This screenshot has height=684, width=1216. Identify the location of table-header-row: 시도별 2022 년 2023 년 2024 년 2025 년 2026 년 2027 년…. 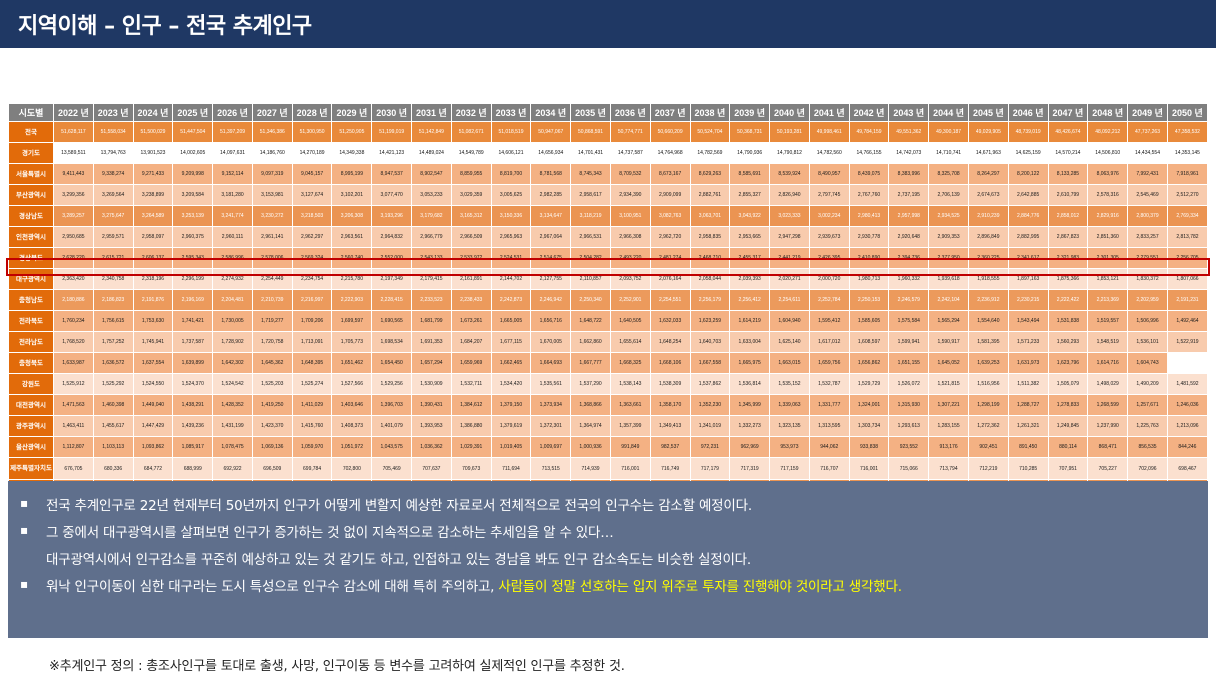
(608, 112).